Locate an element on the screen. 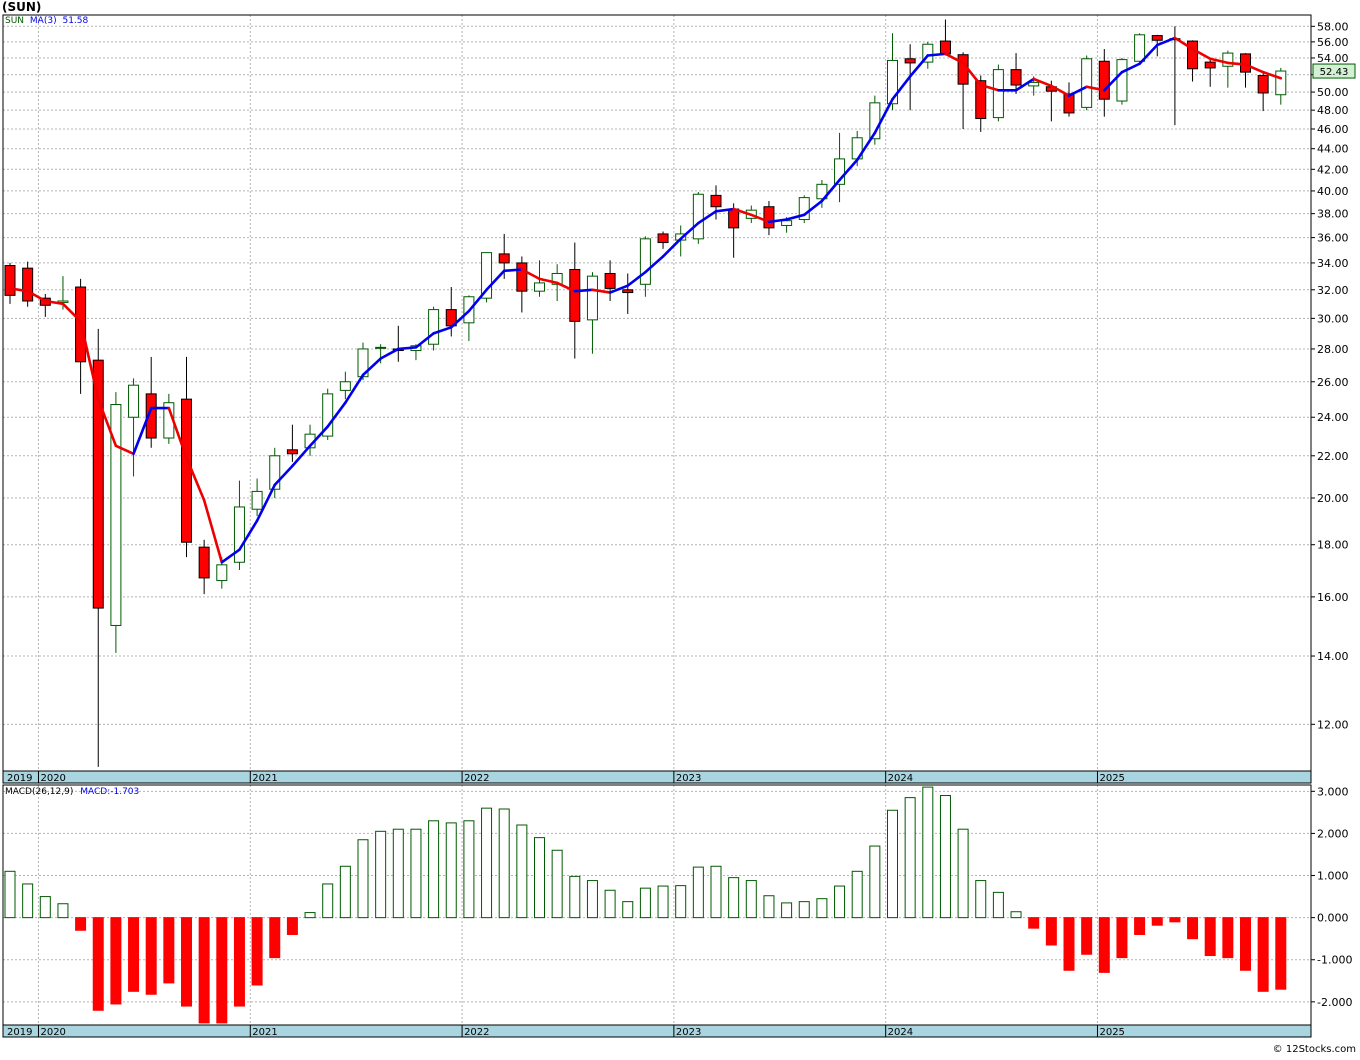 The height and width of the screenshot is (1060, 1360). macd-x-axis-bar: 2019 2020 2021 2022 2023 2024 2025 is located at coordinates (657, 1031).